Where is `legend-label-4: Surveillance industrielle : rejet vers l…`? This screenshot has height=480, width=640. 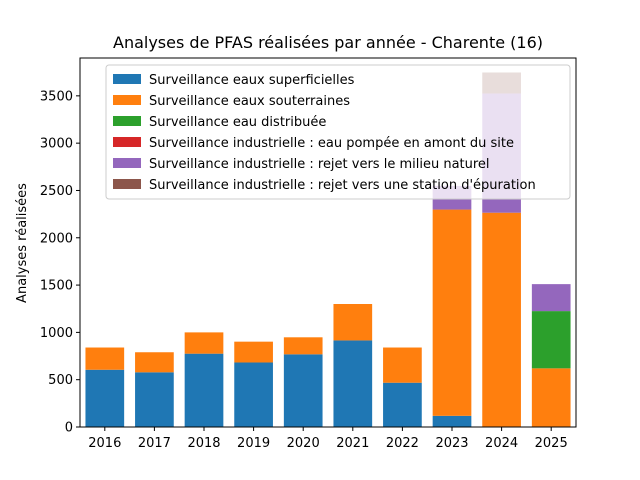 legend-label-4: Surveillance industrielle : rejet vers l… is located at coordinates (319, 164).